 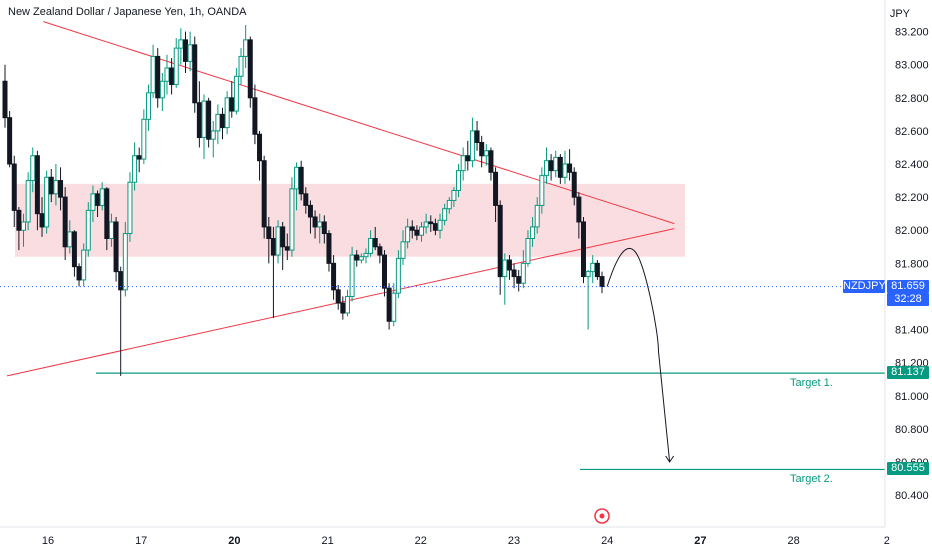 What do you see at coordinates (908, 286) in the screenshot?
I see `last-price-tag: 81.659` at bounding box center [908, 286].